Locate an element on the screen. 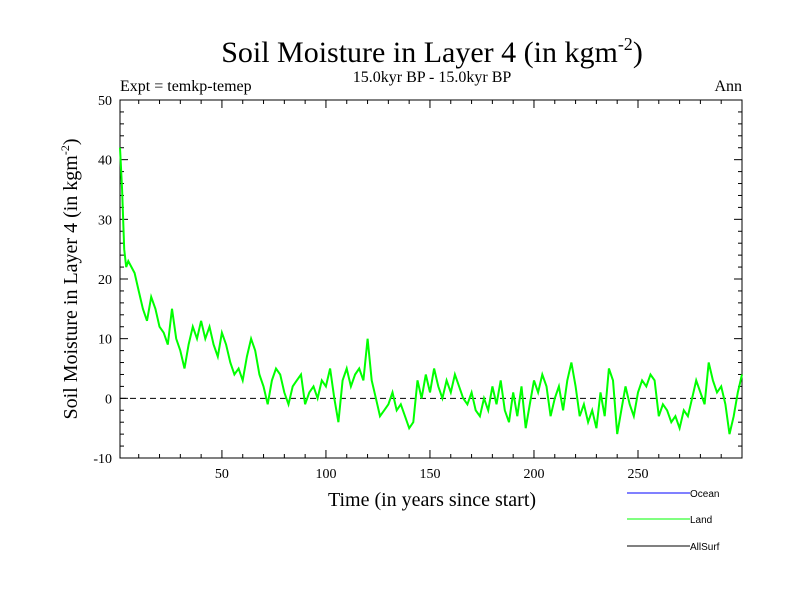 This screenshot has width=800, height=600. legend-allsurf-label: AllSurf is located at coordinates (705, 547).